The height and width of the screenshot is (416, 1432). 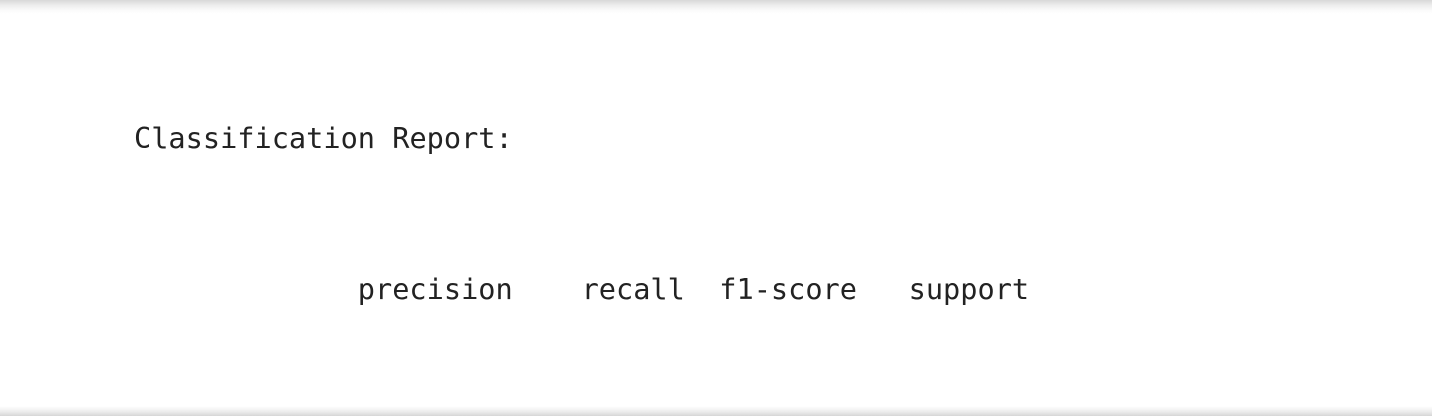 What do you see at coordinates (716, 7) in the screenshot?
I see `top-shadow-divider` at bounding box center [716, 7].